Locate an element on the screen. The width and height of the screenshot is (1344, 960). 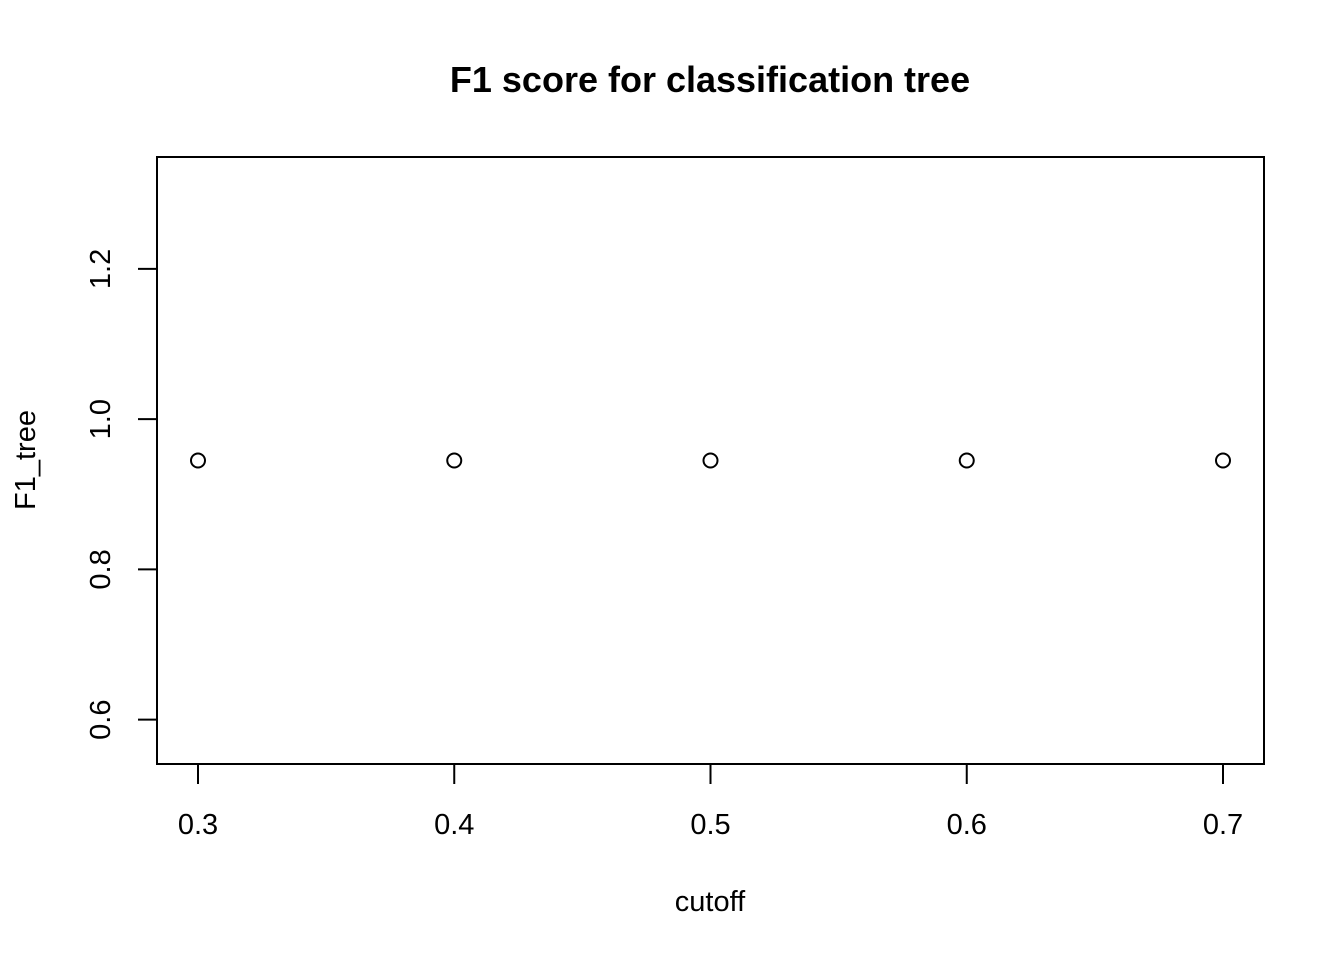
x-axis-label: cutoff is located at coordinates (710, 902).